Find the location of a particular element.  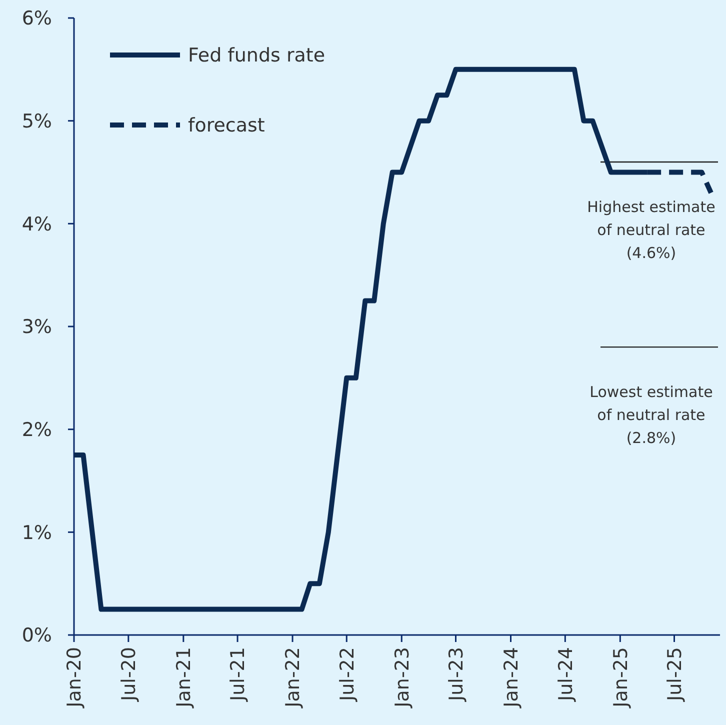

y-tick-label: 1% is located at coordinates (37, 533).